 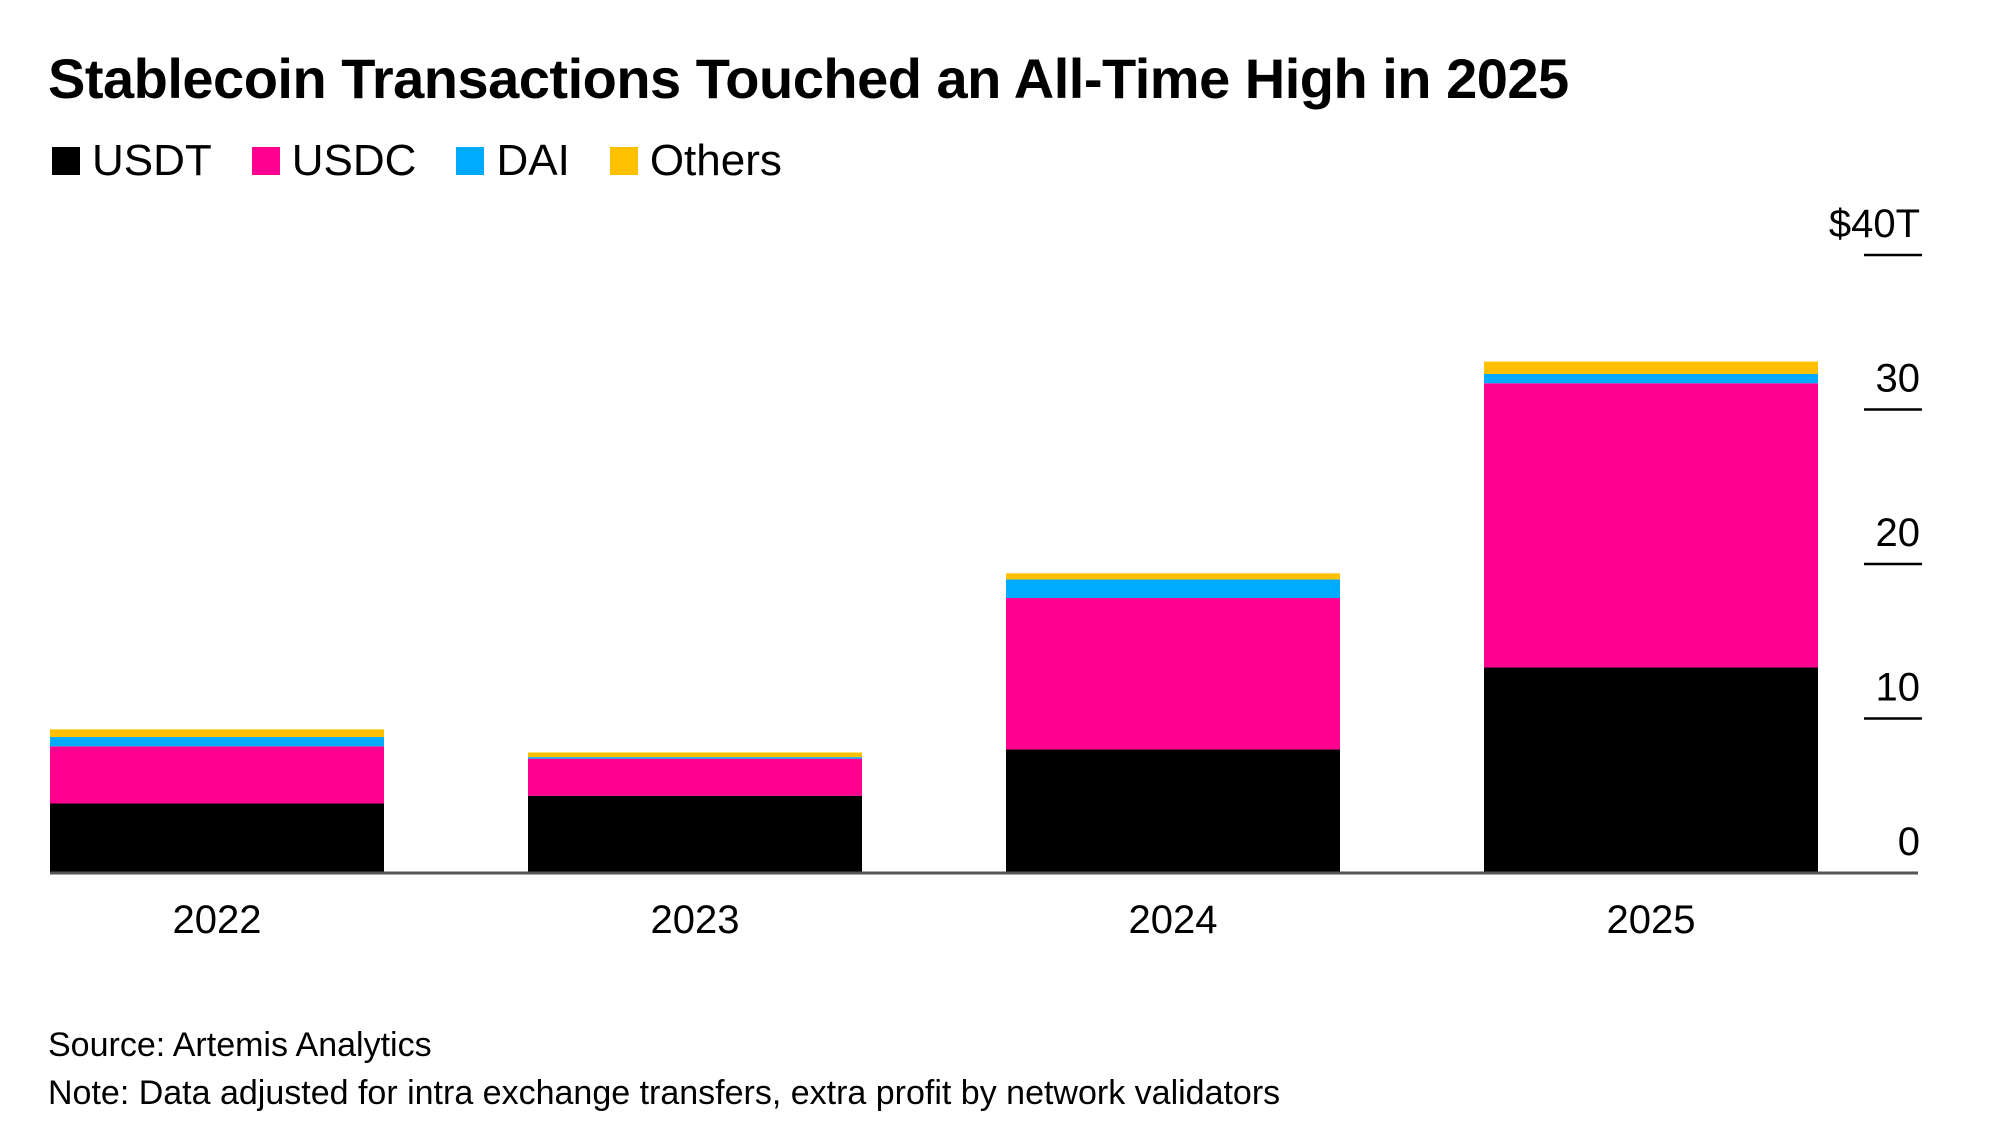 I want to click on legend-item-usdc: USDC, so click(x=334, y=161).